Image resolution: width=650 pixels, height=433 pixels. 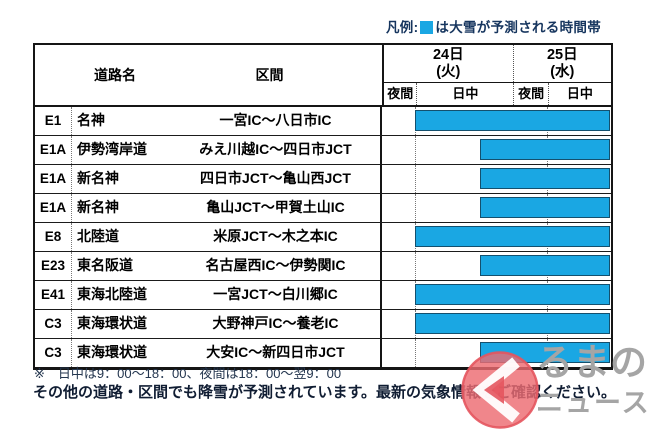 What do you see at coordinates (188, 373) in the screenshot?
I see `time-definition-note: ※ 日中は9：00〜18：00、夜間は18：00〜翌9：00` at bounding box center [188, 373].